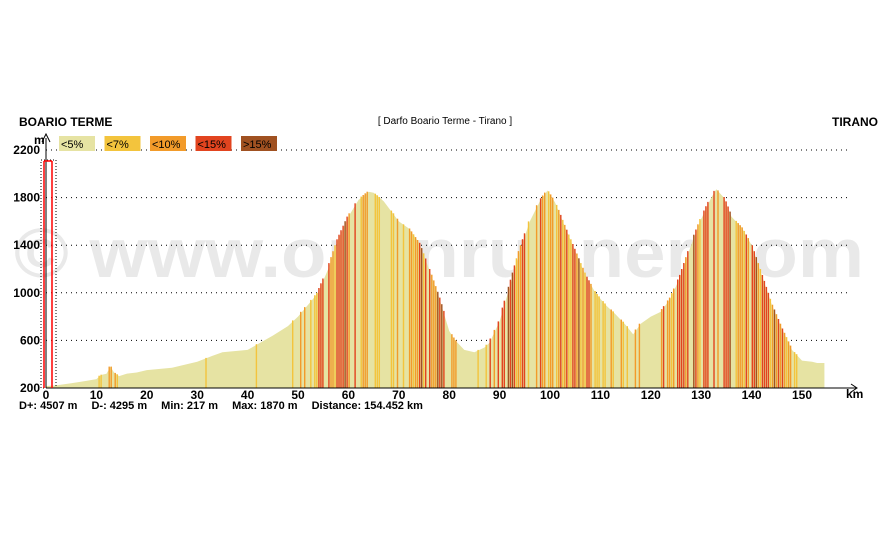 This screenshot has width=890, height=540. What do you see at coordinates (147, 395) in the screenshot?
I see `x-tick-20: 20` at bounding box center [147, 395].